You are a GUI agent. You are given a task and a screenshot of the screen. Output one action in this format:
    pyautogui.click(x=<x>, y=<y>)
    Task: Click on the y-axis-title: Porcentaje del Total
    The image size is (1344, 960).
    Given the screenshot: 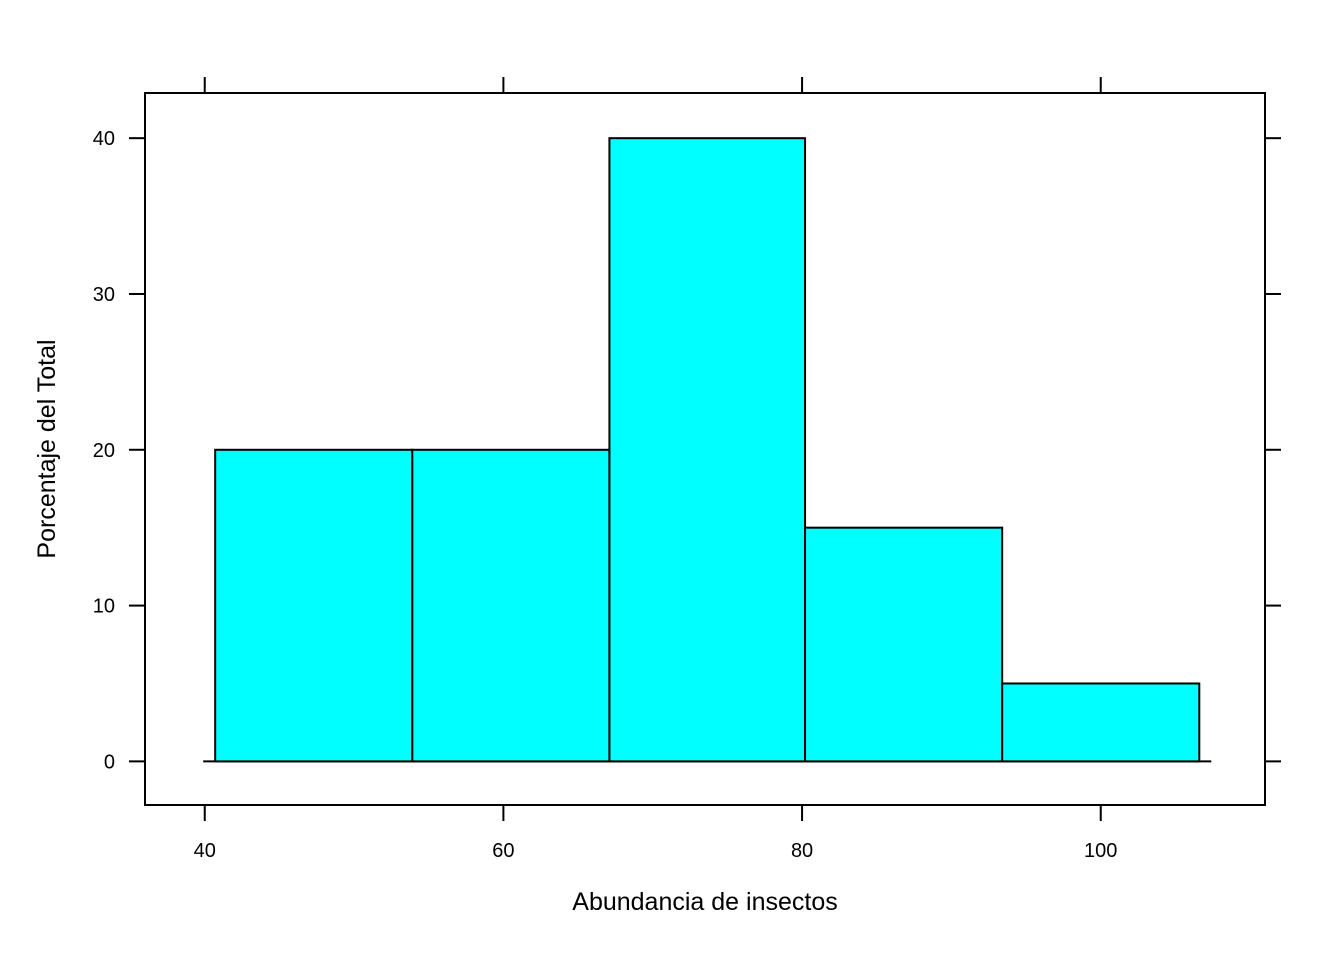 What is the action you would take?
    pyautogui.click(x=47, y=448)
    